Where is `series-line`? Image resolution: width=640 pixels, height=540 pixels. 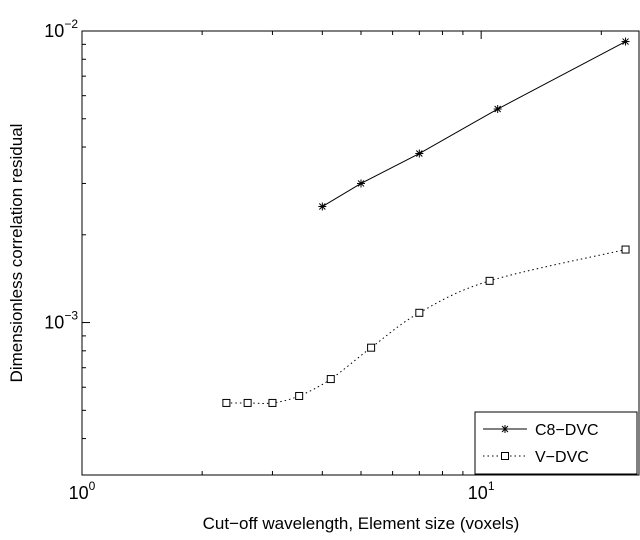
series-line is located at coordinates (474, 124).